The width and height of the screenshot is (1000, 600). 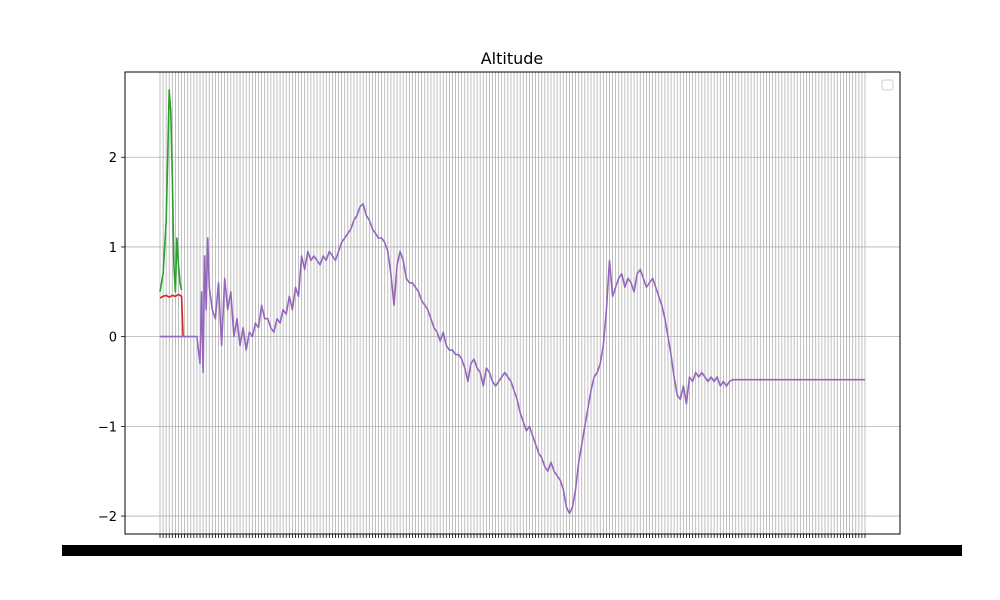 I want to click on chart-title: Altitude, so click(x=512, y=58).